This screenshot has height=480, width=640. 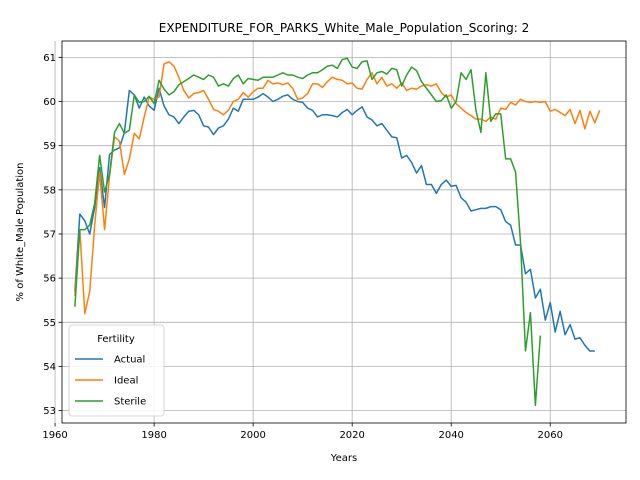 I want to click on x-tick-label: 2060, so click(x=550, y=435).